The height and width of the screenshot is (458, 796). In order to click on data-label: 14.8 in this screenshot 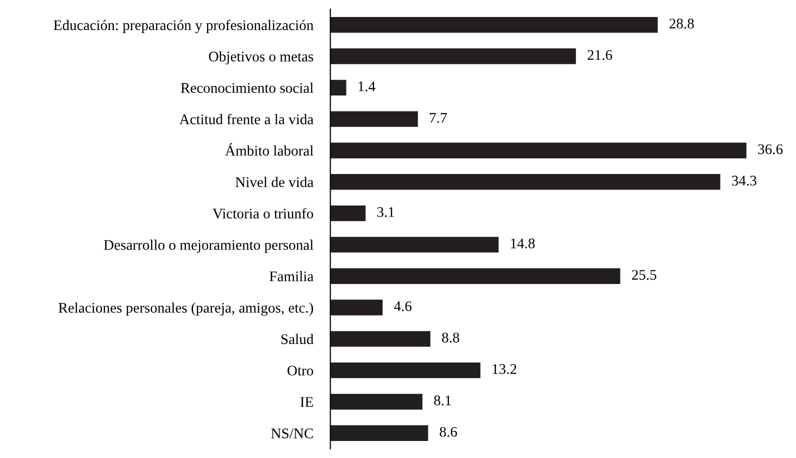, I will do `click(522, 243)`.